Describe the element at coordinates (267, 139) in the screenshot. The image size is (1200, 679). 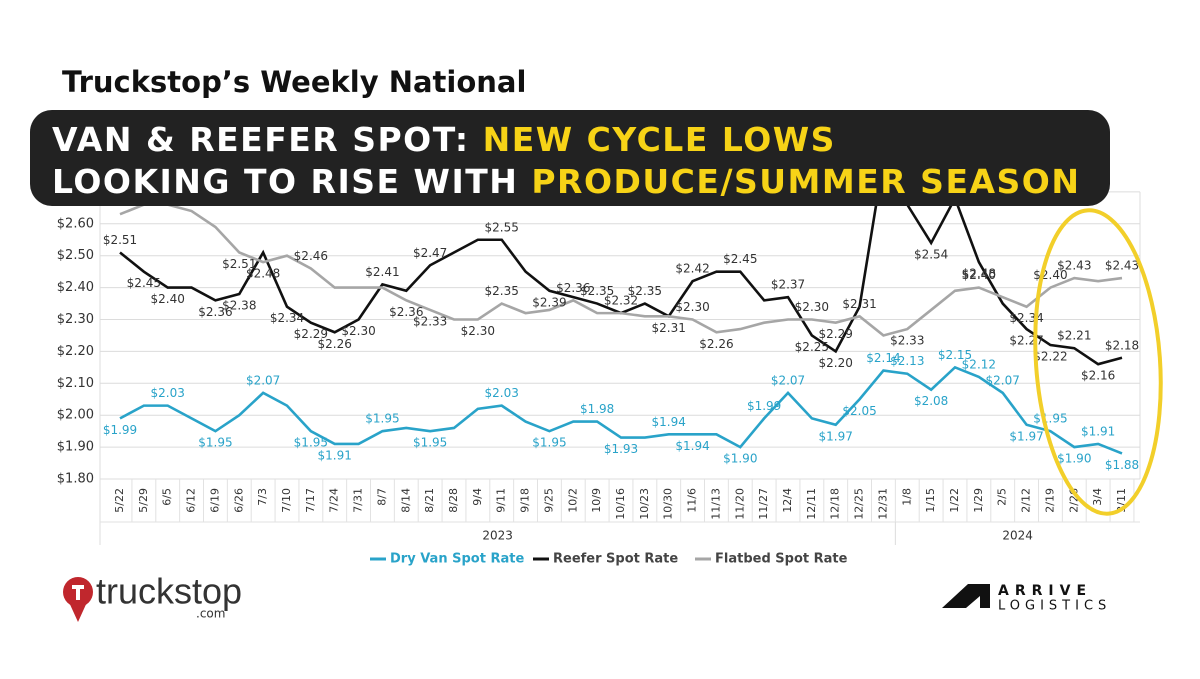
I see `banner-text: VAN & REEFER SPOT:` at that location.